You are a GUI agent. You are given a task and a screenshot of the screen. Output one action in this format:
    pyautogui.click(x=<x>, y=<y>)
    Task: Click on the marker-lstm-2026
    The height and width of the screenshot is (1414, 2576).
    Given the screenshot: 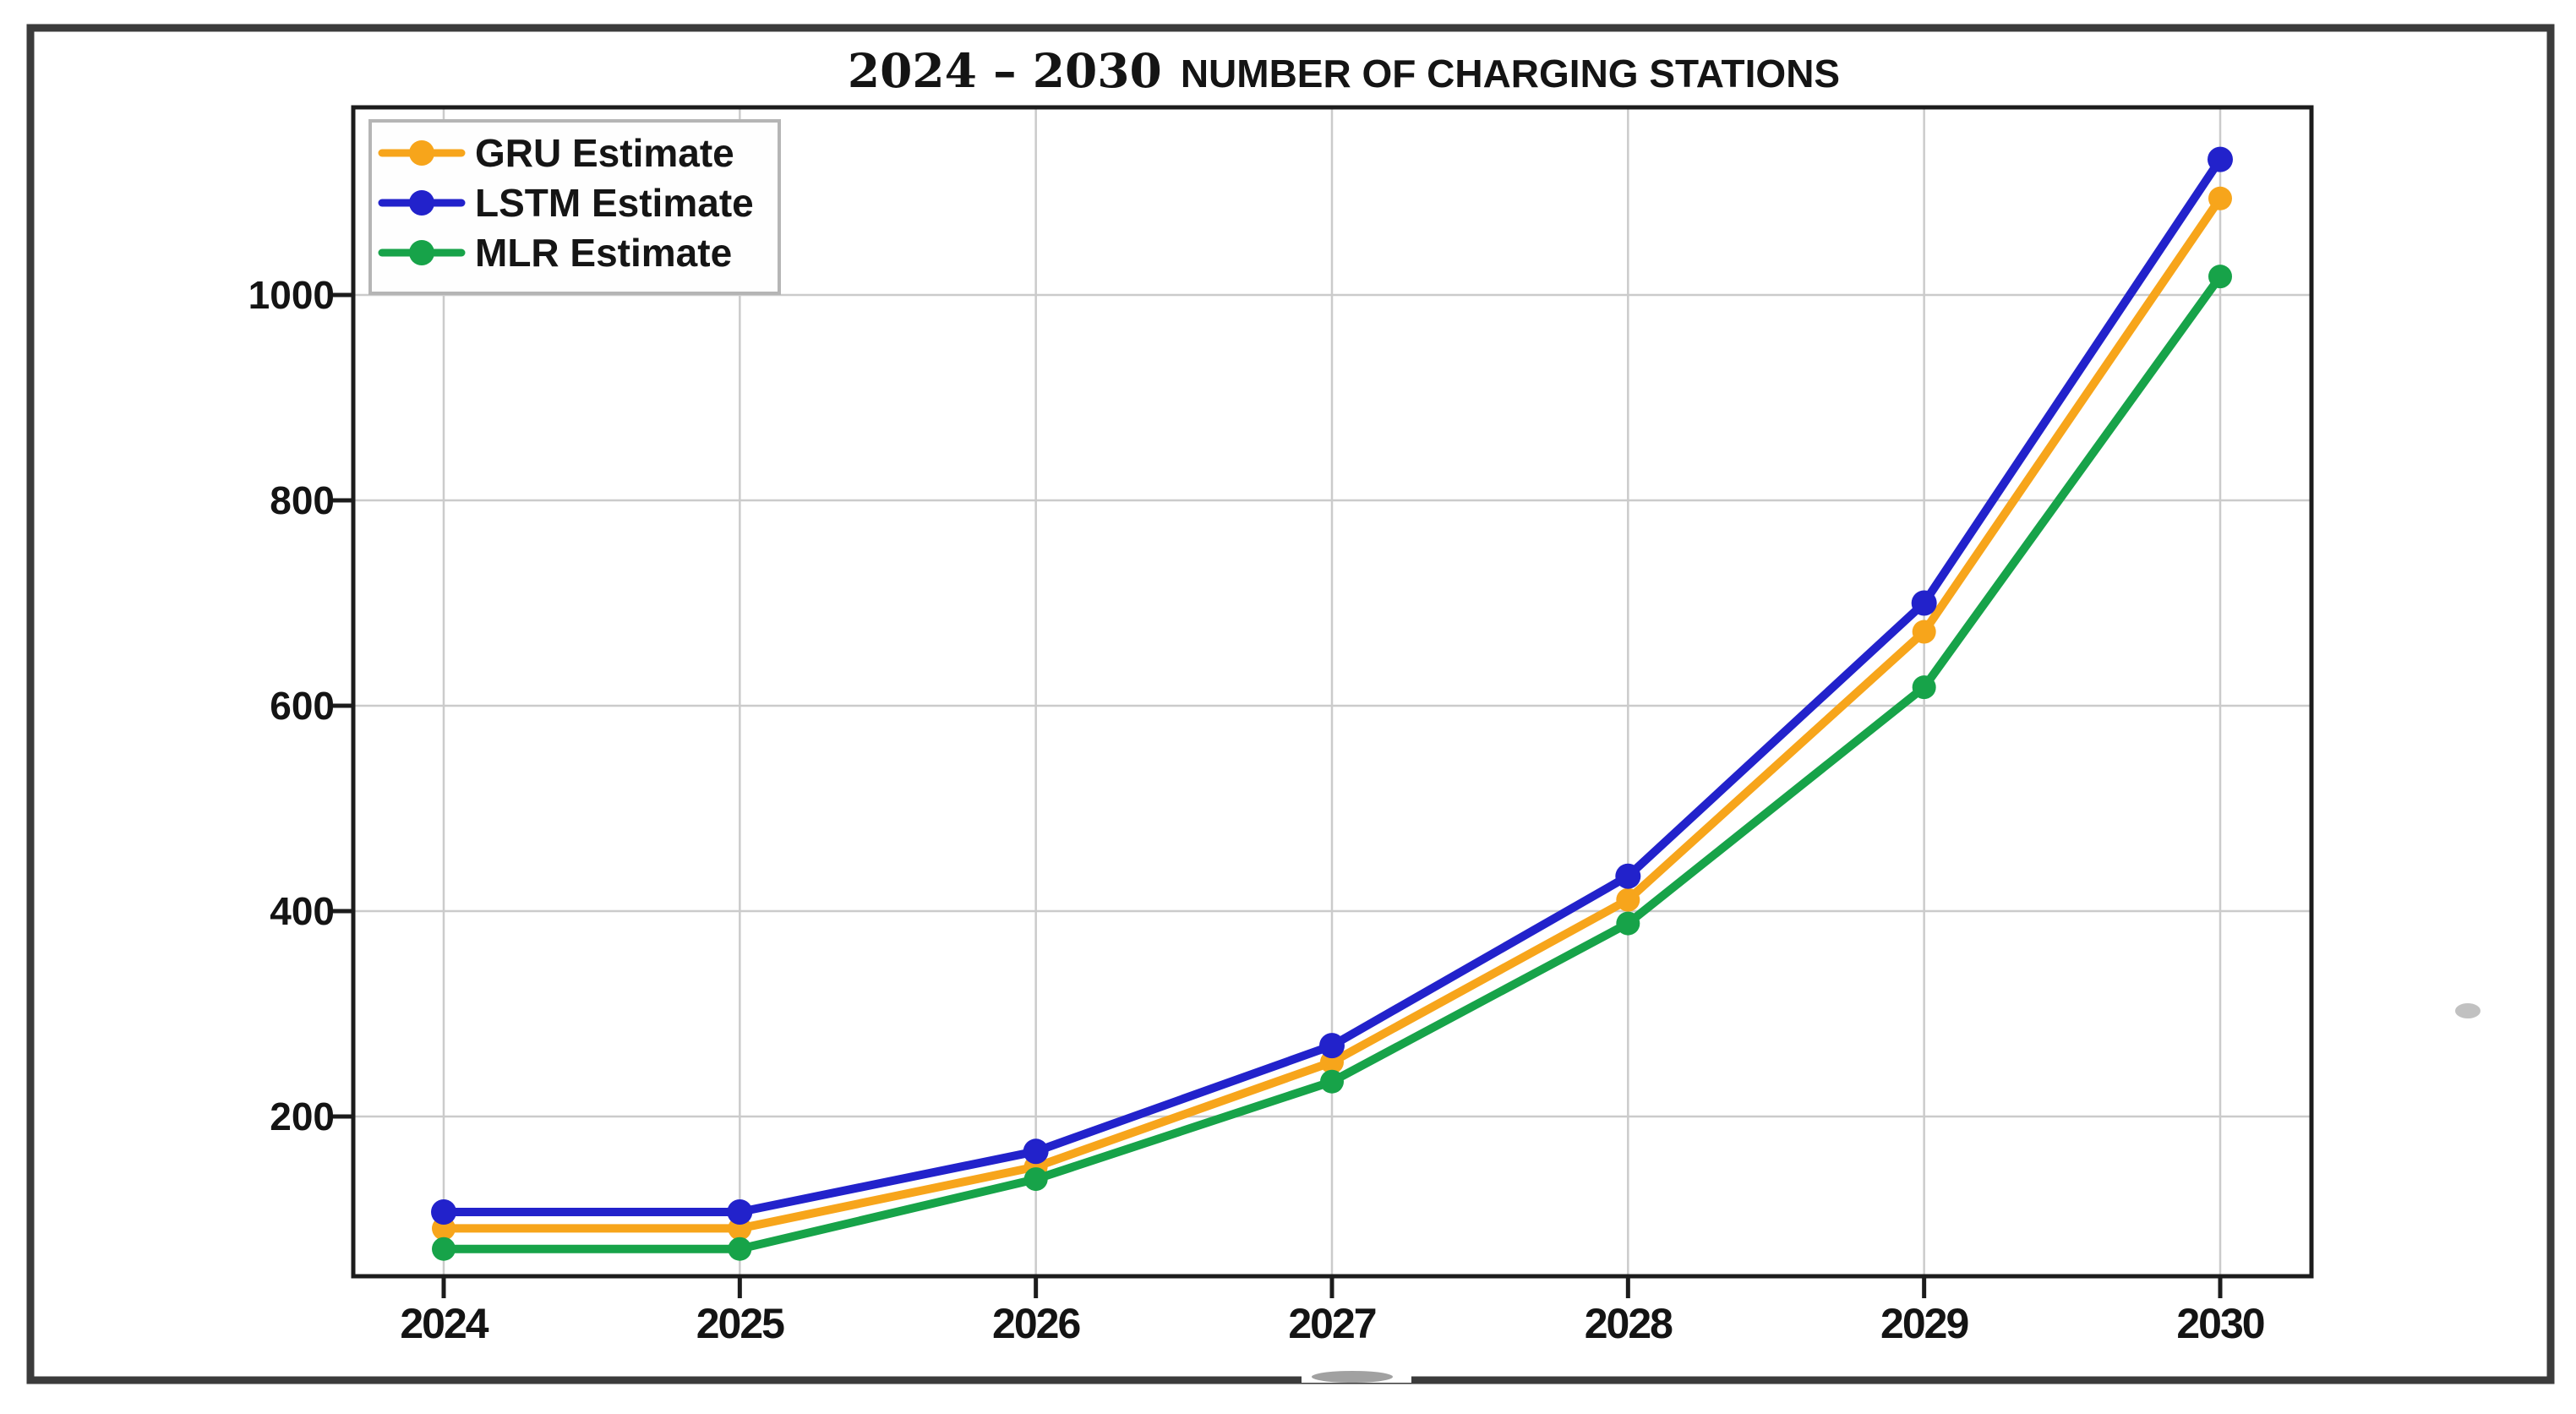 What is the action you would take?
    pyautogui.click(x=1036, y=1151)
    